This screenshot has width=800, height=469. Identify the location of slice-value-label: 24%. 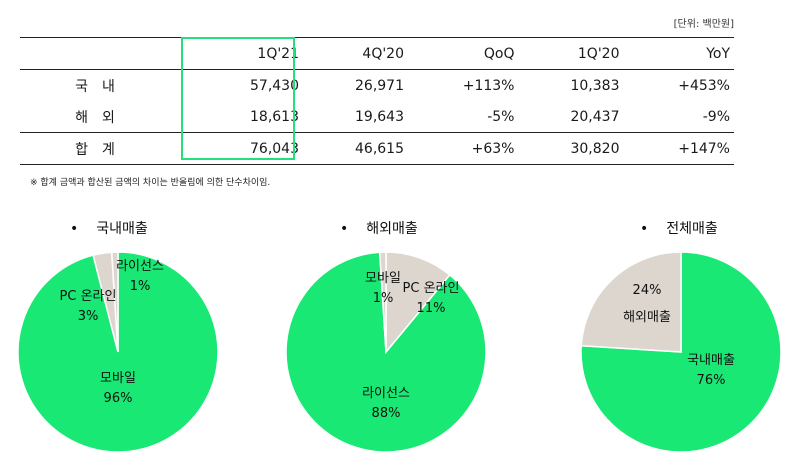
(647, 290).